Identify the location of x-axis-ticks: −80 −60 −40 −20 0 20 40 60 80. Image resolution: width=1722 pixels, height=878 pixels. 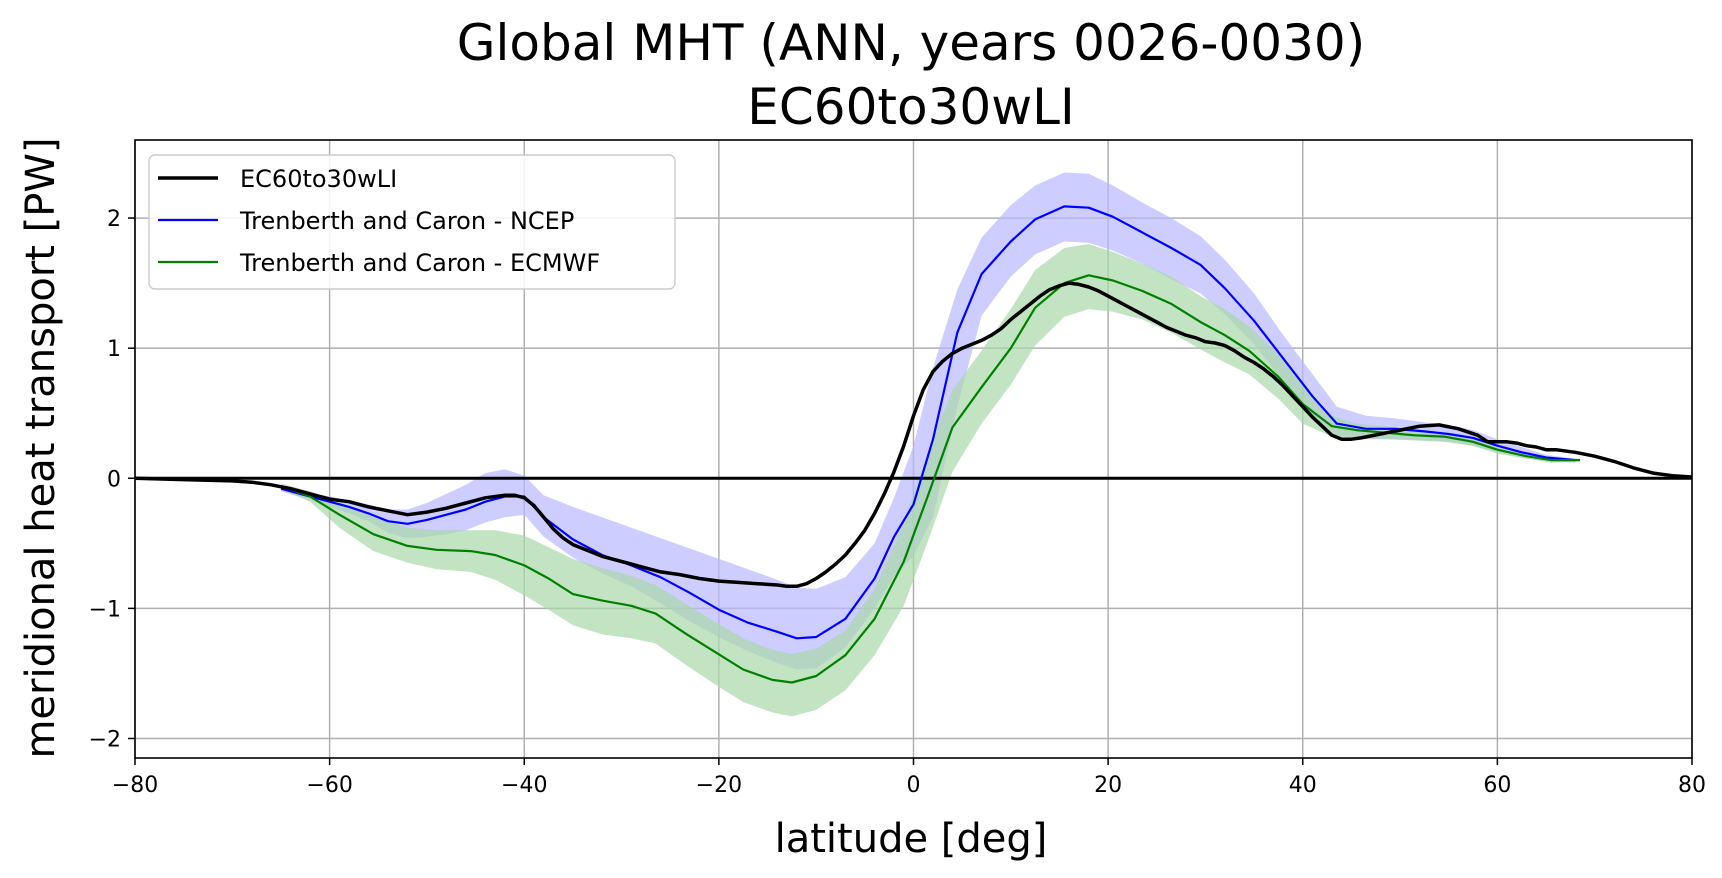
(909, 778).